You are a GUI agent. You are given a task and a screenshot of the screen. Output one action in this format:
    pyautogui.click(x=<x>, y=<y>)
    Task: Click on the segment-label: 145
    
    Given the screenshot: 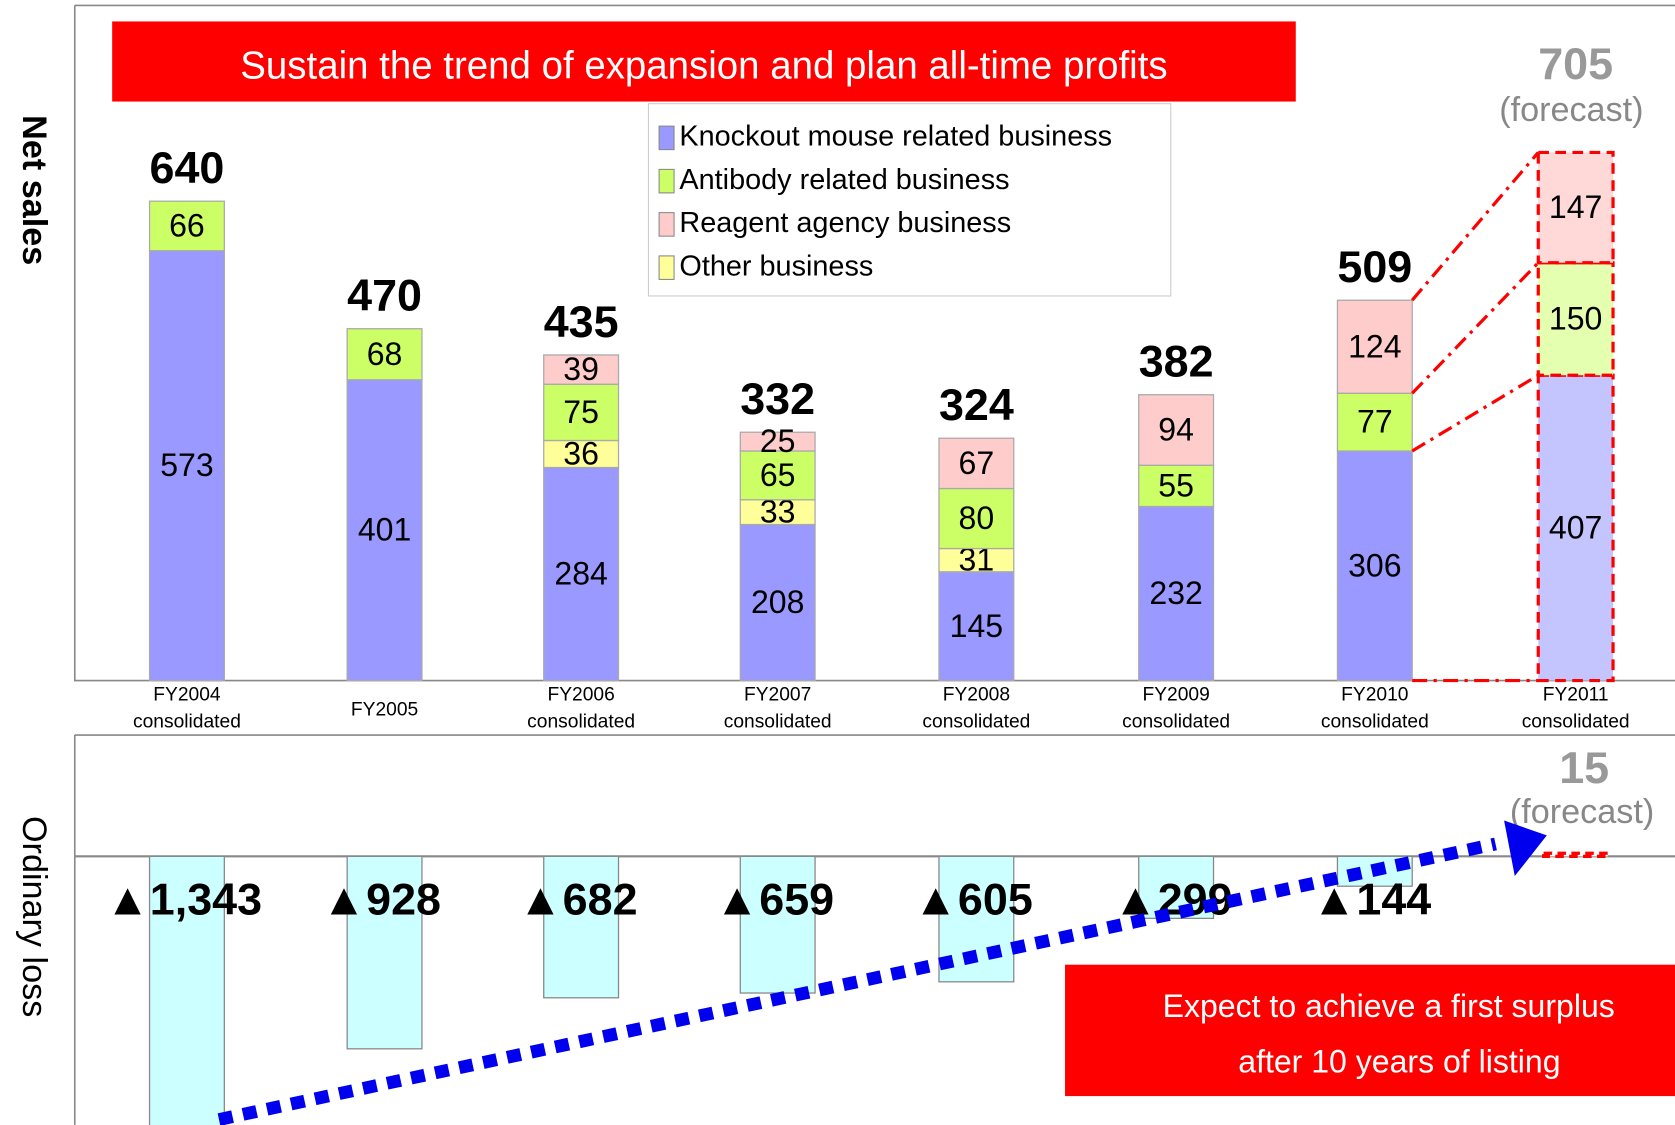 What is the action you would take?
    pyautogui.click(x=976, y=626)
    